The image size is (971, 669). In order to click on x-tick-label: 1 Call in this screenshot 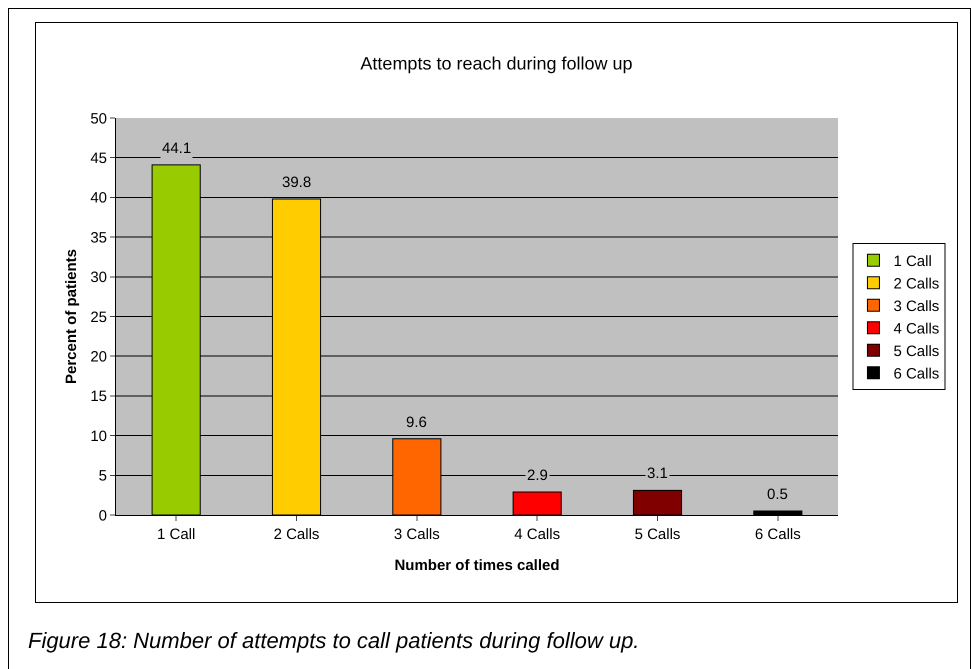, I will do `click(176, 534)`.